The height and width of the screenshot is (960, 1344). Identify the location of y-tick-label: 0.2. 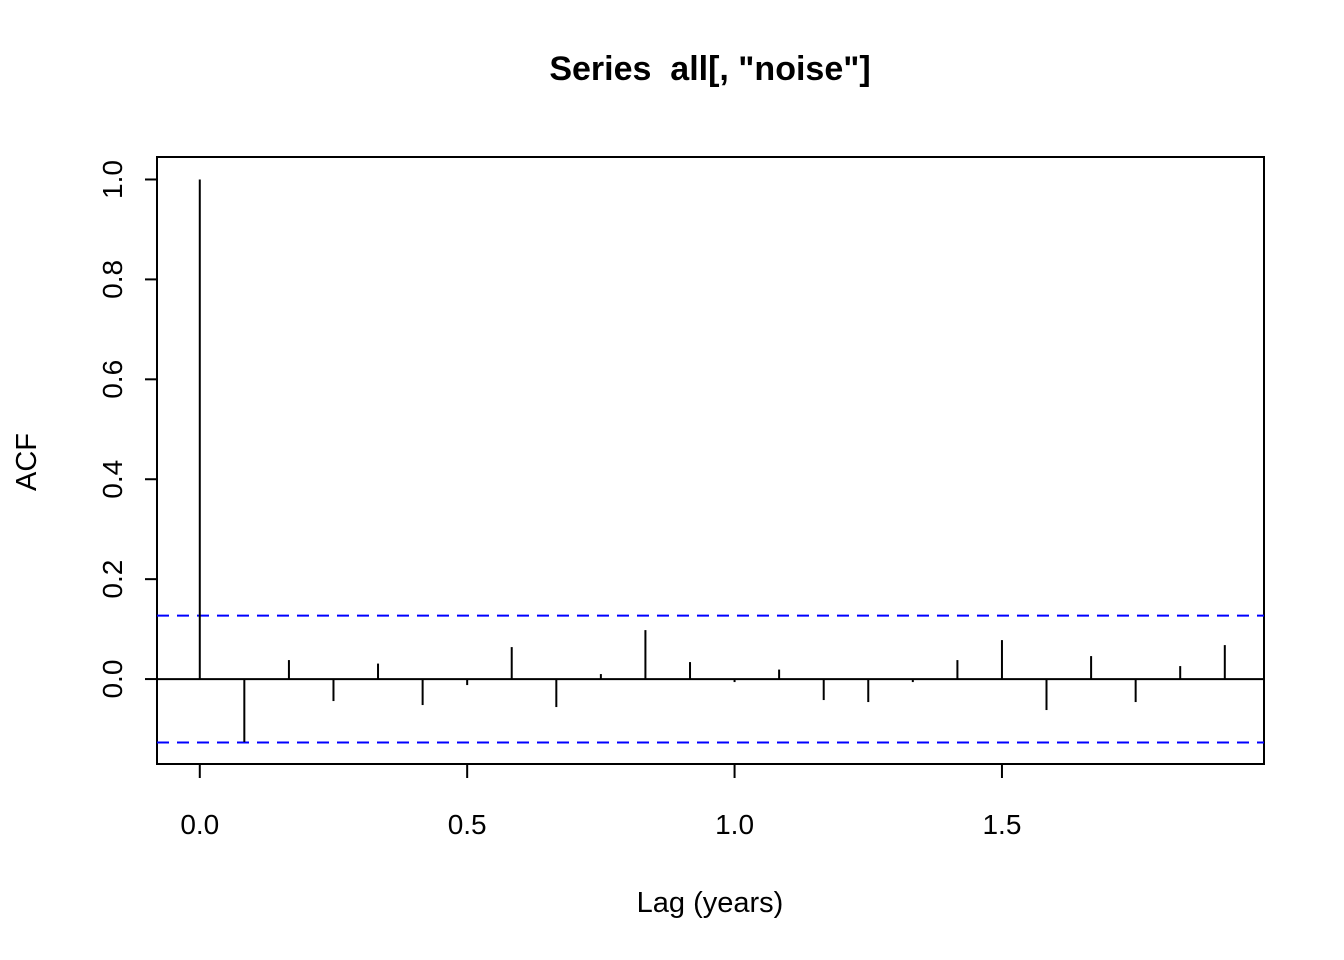
(112, 579).